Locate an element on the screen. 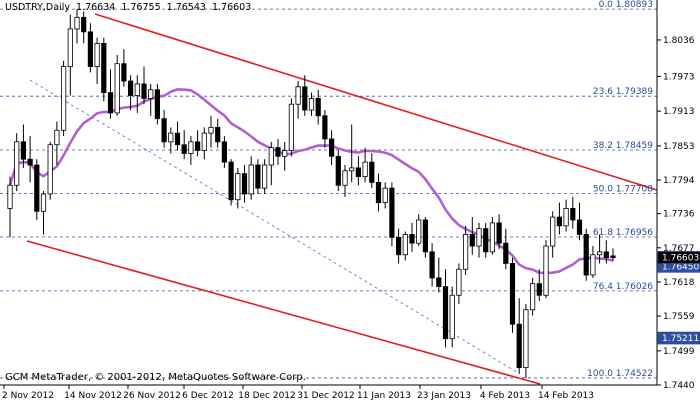 This screenshot has width=700, height=406. x-tick-label: 18 Dec 2012 is located at coordinates (267, 396).